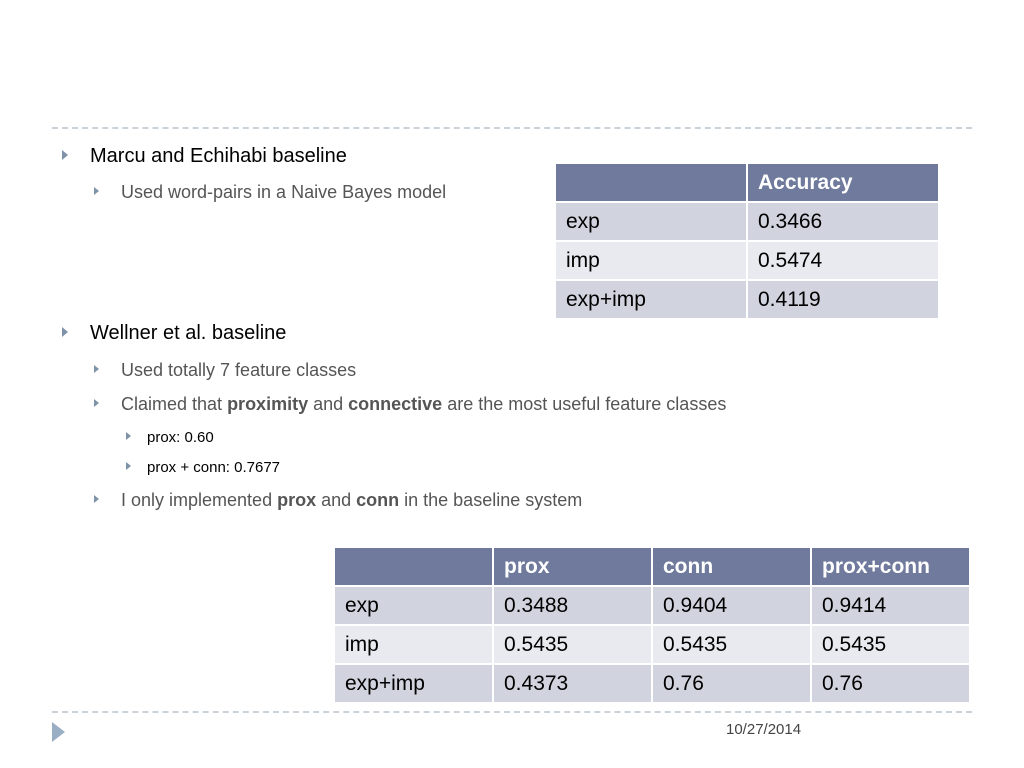 This screenshot has width=1024, height=768. I want to click on table-cell: 0.4373, so click(572, 683).